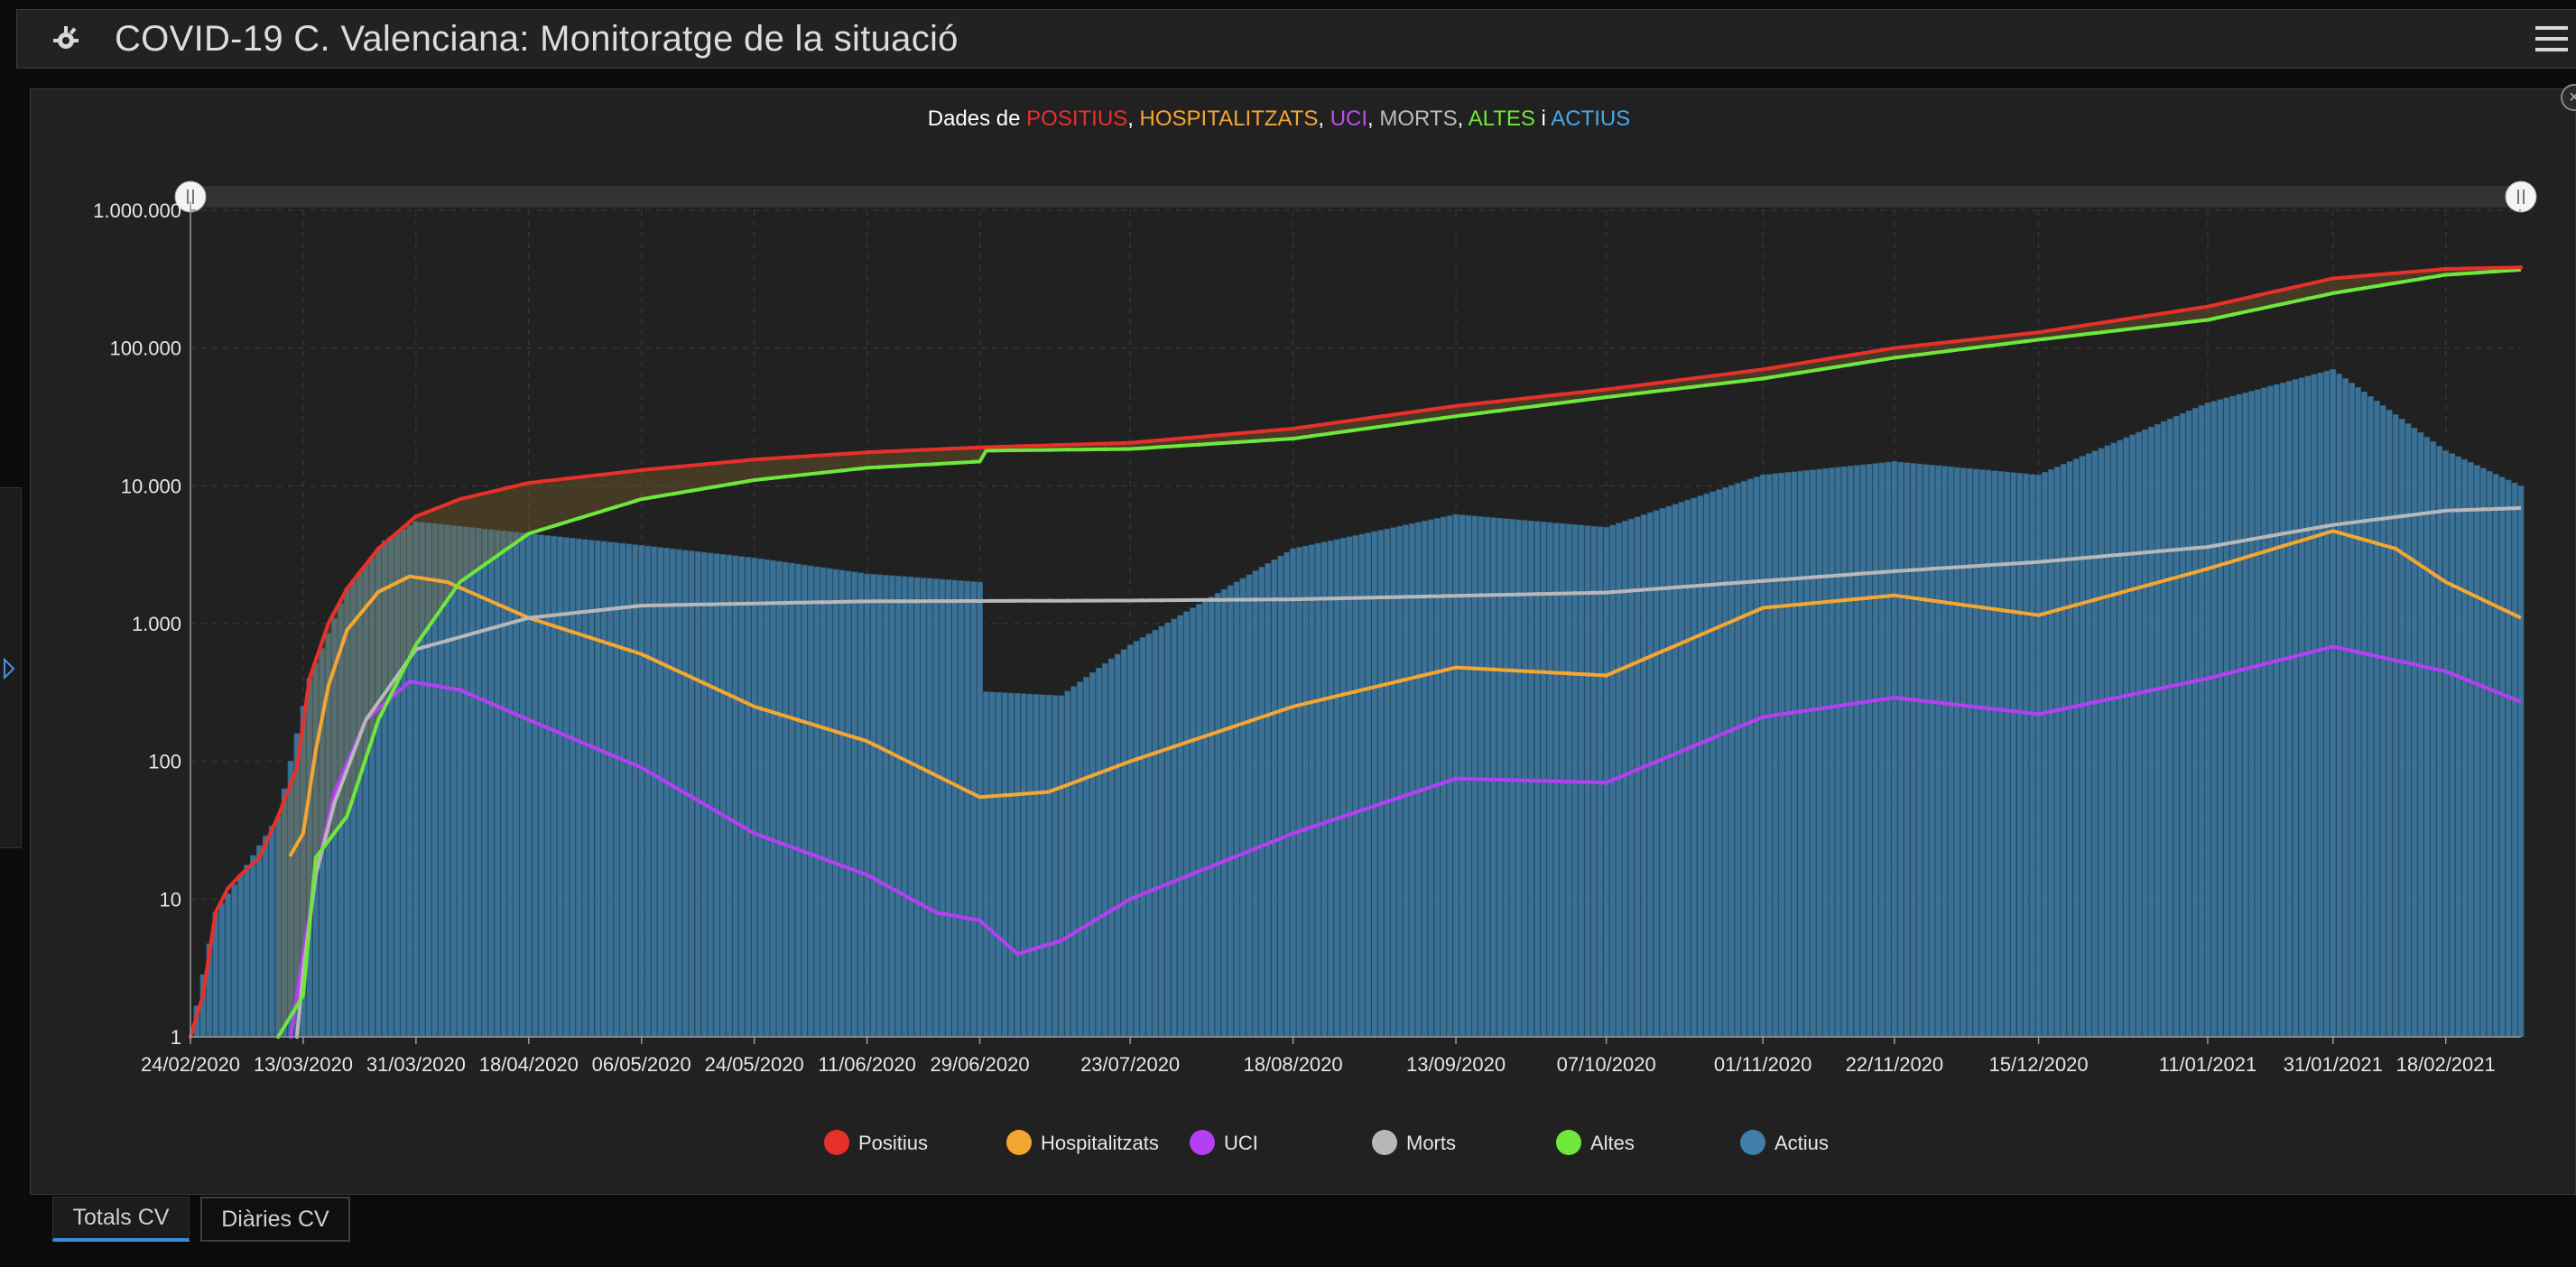 The height and width of the screenshot is (1267, 2576). What do you see at coordinates (641, 1064) in the screenshot?
I see `x-tick-label: 06/05/2020` at bounding box center [641, 1064].